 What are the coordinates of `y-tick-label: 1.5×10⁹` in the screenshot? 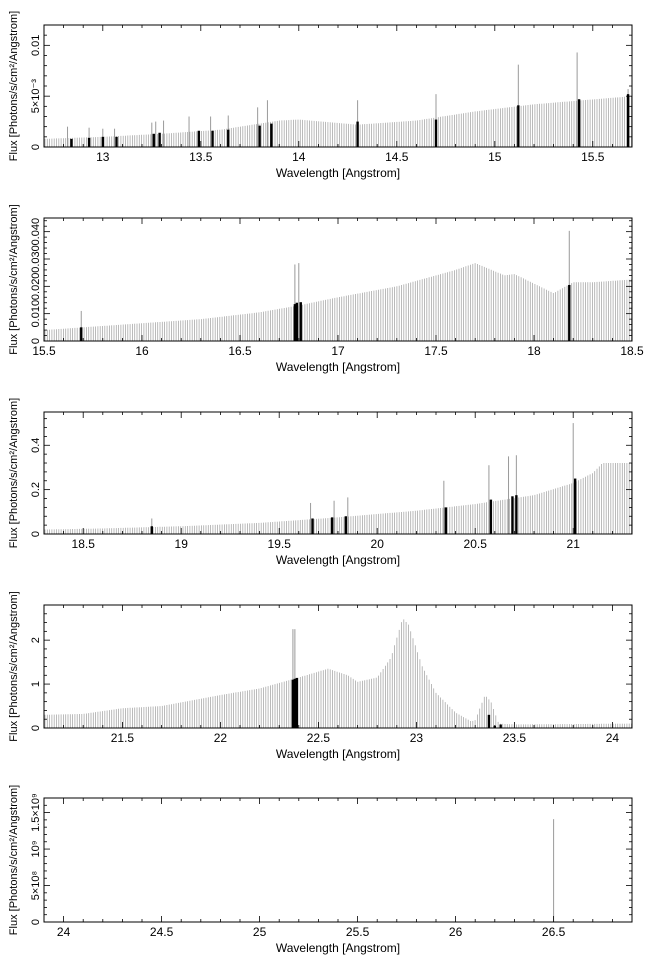 It's located at (36, 812).